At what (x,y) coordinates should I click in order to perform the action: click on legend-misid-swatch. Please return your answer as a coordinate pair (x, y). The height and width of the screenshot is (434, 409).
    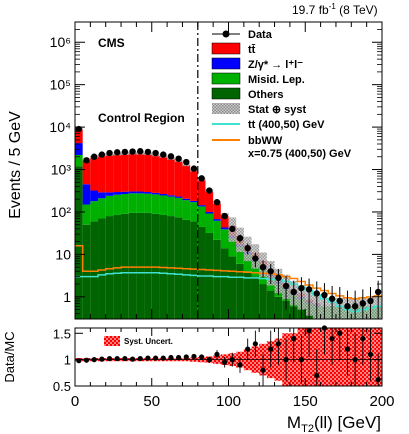
    Looking at the image, I should click on (226, 78).